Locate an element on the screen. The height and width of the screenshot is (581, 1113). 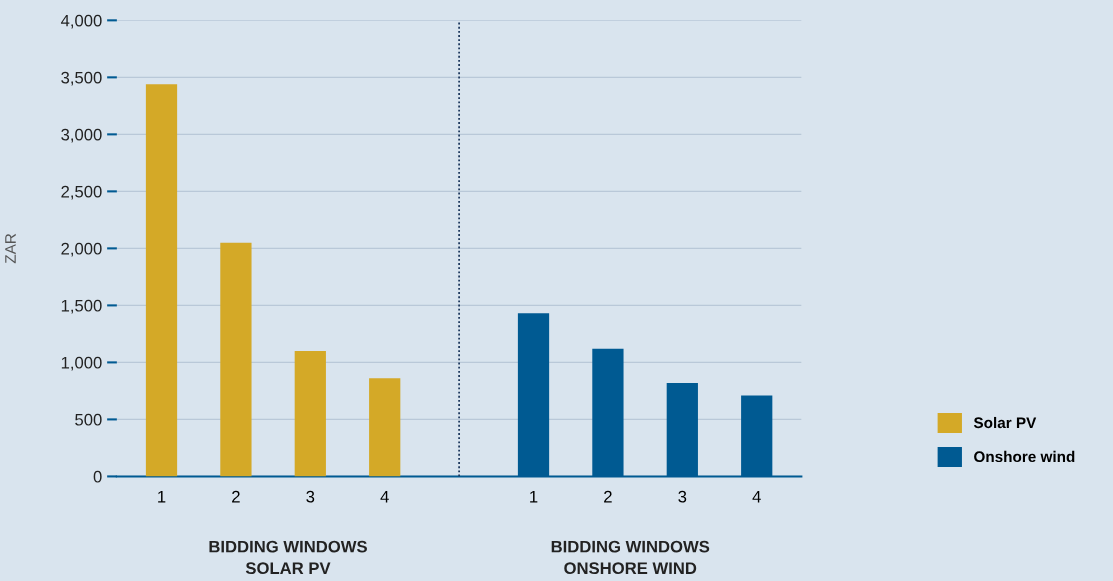
y-tick-label: 3,500 is located at coordinates (81, 78).